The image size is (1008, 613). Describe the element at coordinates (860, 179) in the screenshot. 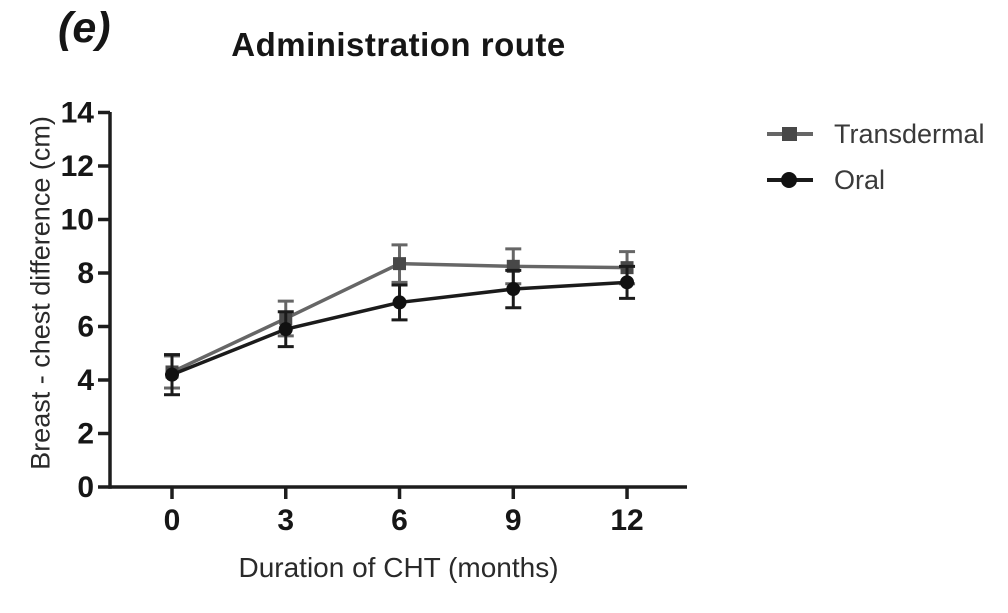

I see `legend-label-oral: Oral` at that location.